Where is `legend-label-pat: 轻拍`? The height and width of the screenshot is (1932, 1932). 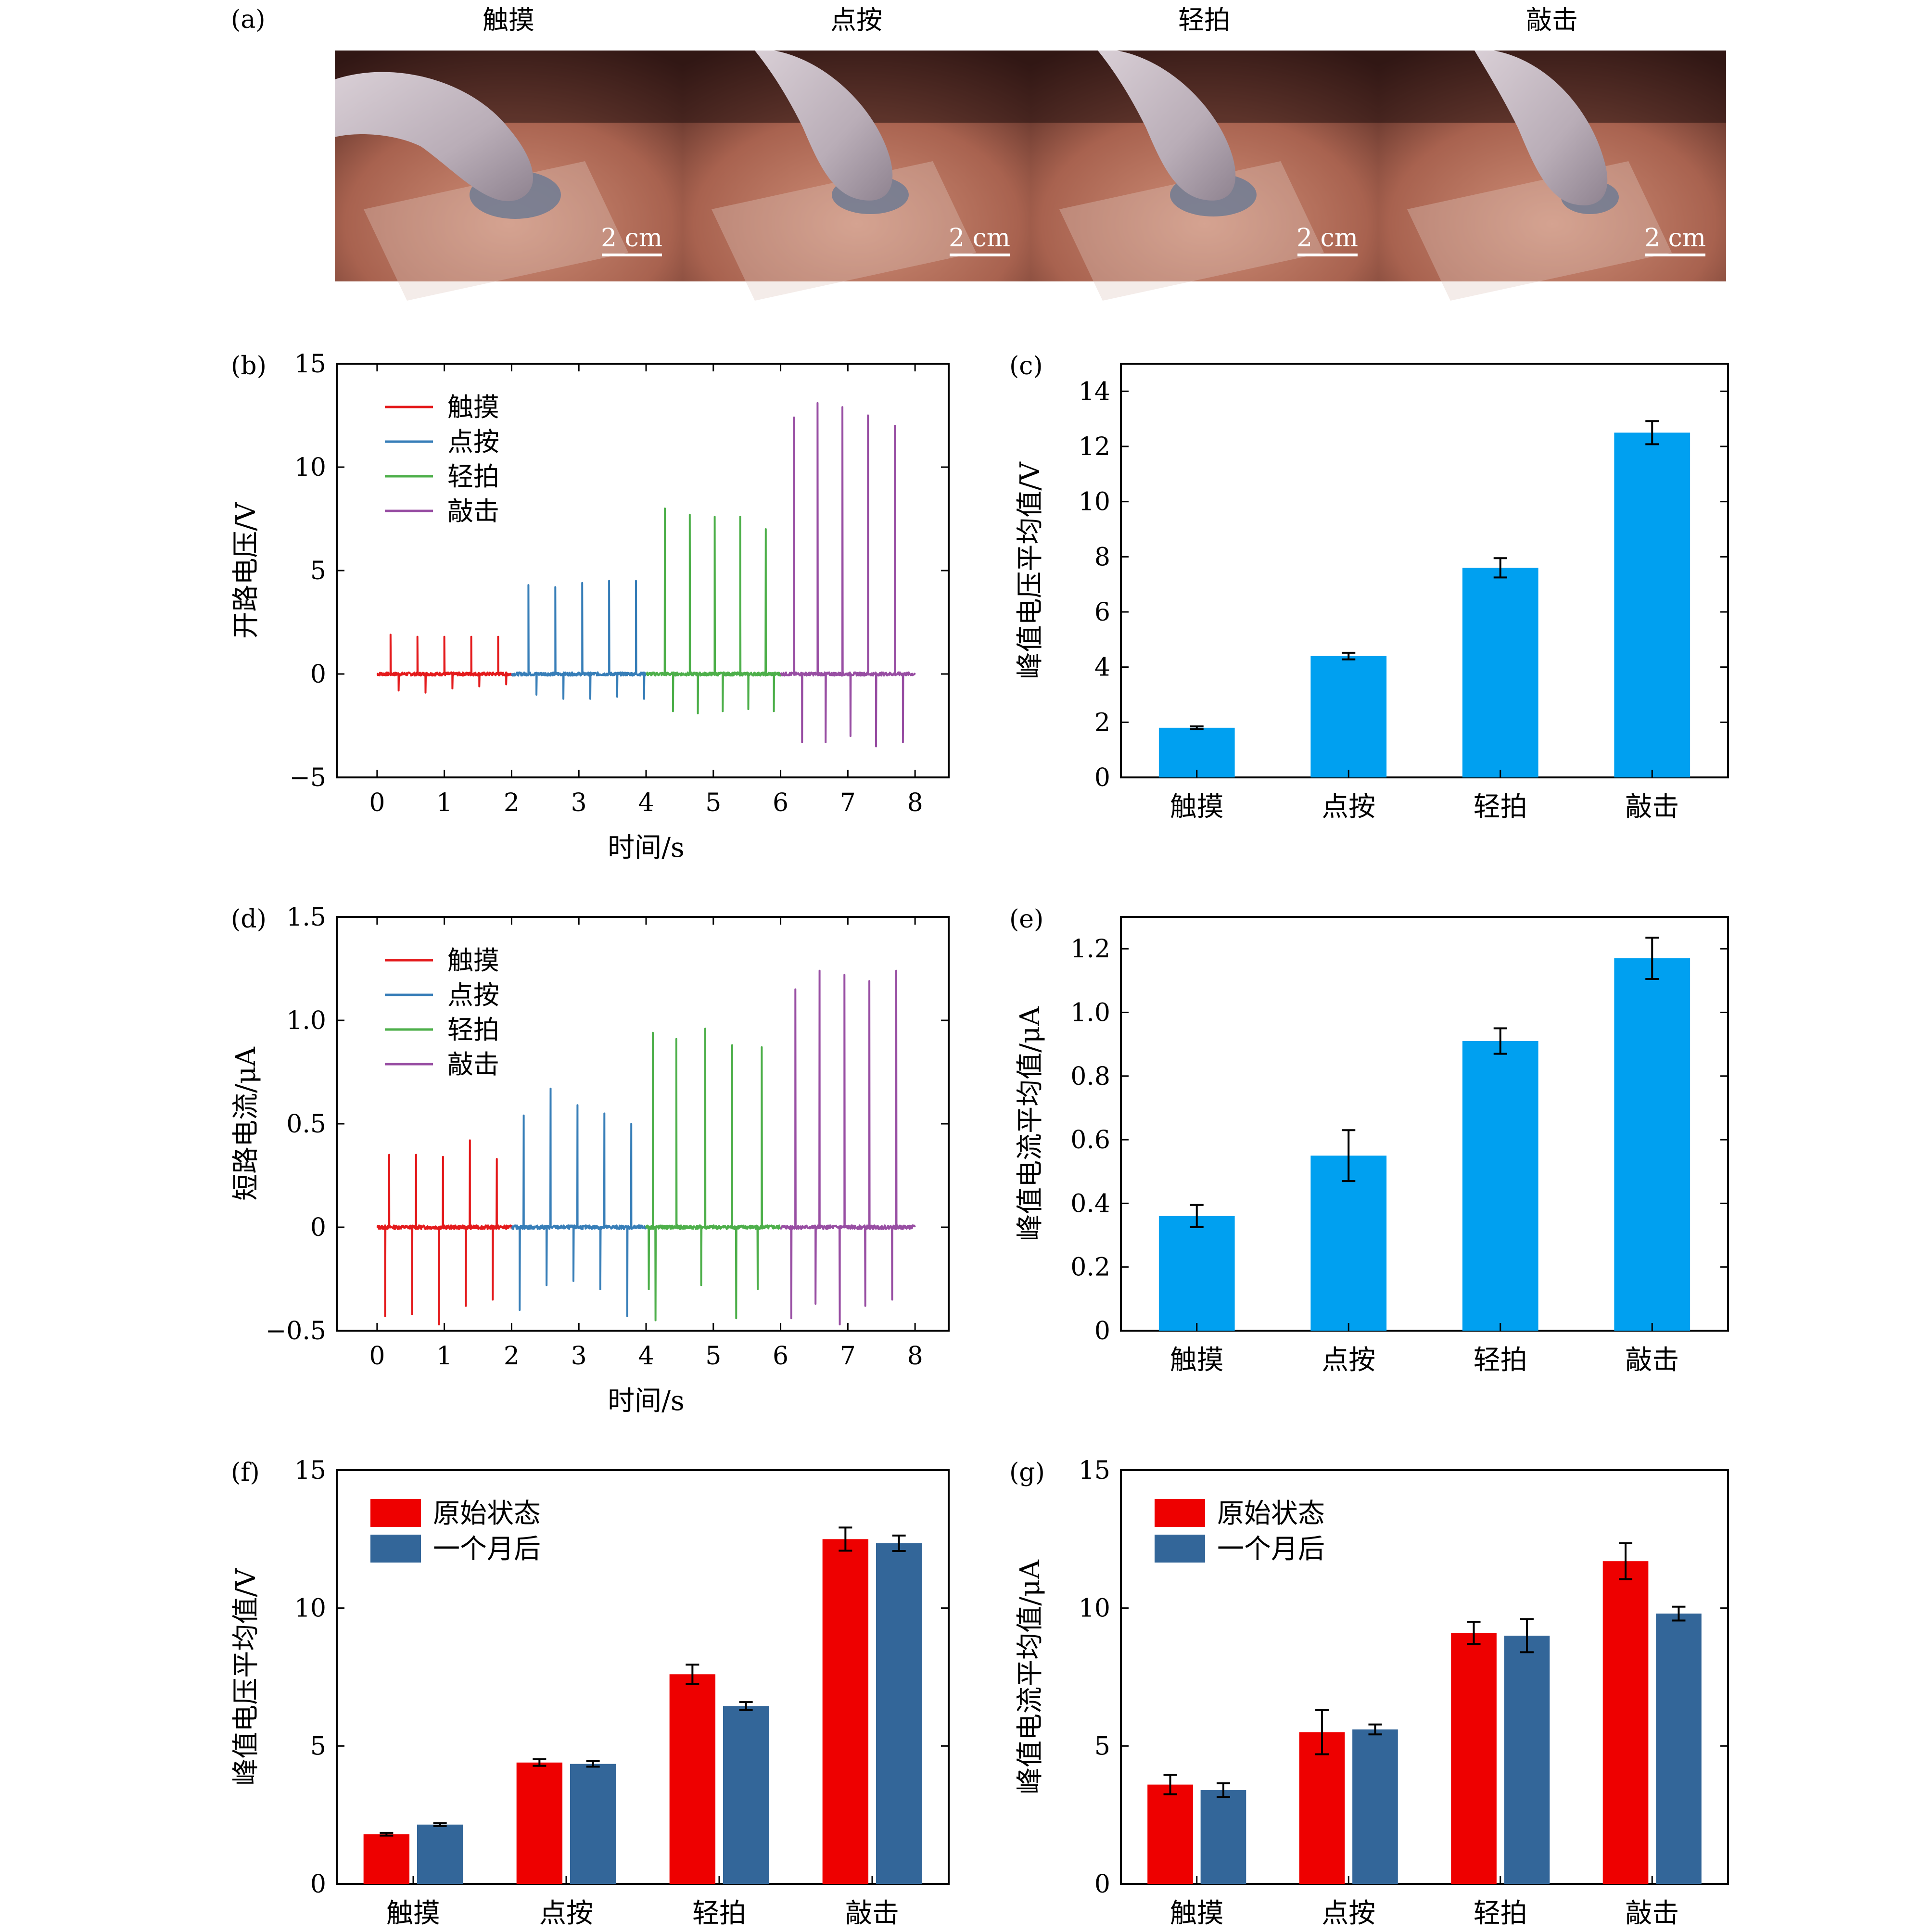 legend-label-pat: 轻拍 is located at coordinates (473, 1030).